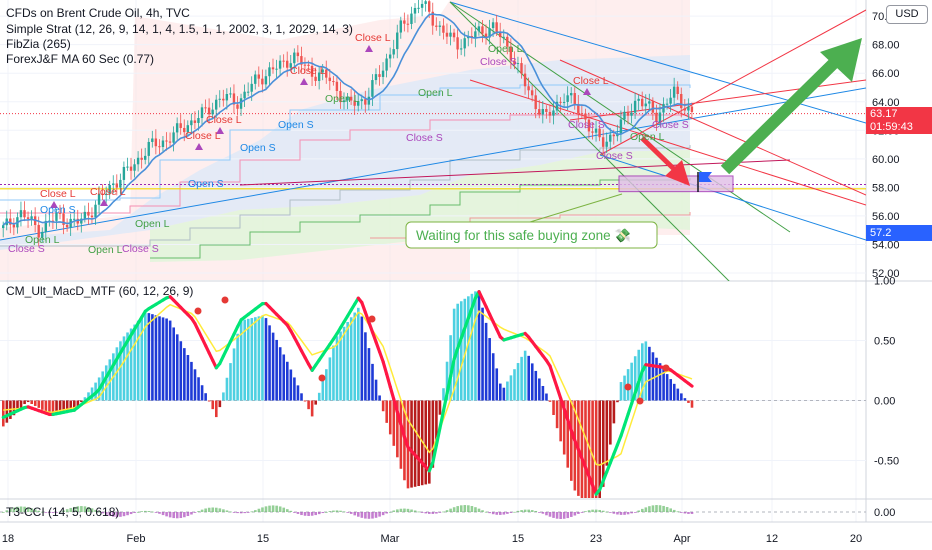 Image resolution: width=932 pixels, height=550 pixels. Describe the element at coordinates (100, 291) in the screenshot. I see `macd-pane-title: CM_Ult_MacD_MTF (60, 12, 26, 9)` at that location.